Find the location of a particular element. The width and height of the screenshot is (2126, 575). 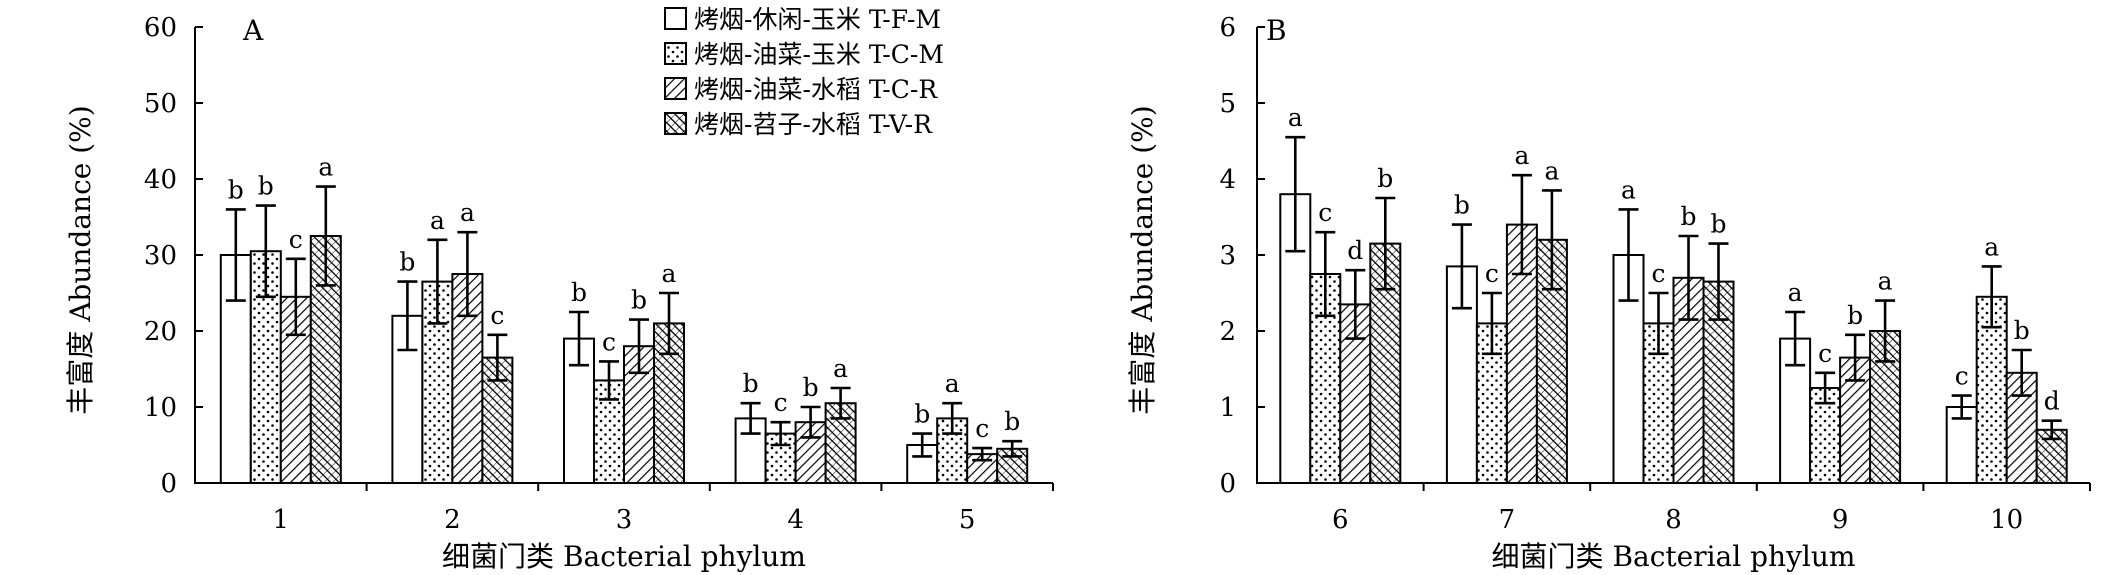

y-tick-label: 20 is located at coordinates (160, 332).